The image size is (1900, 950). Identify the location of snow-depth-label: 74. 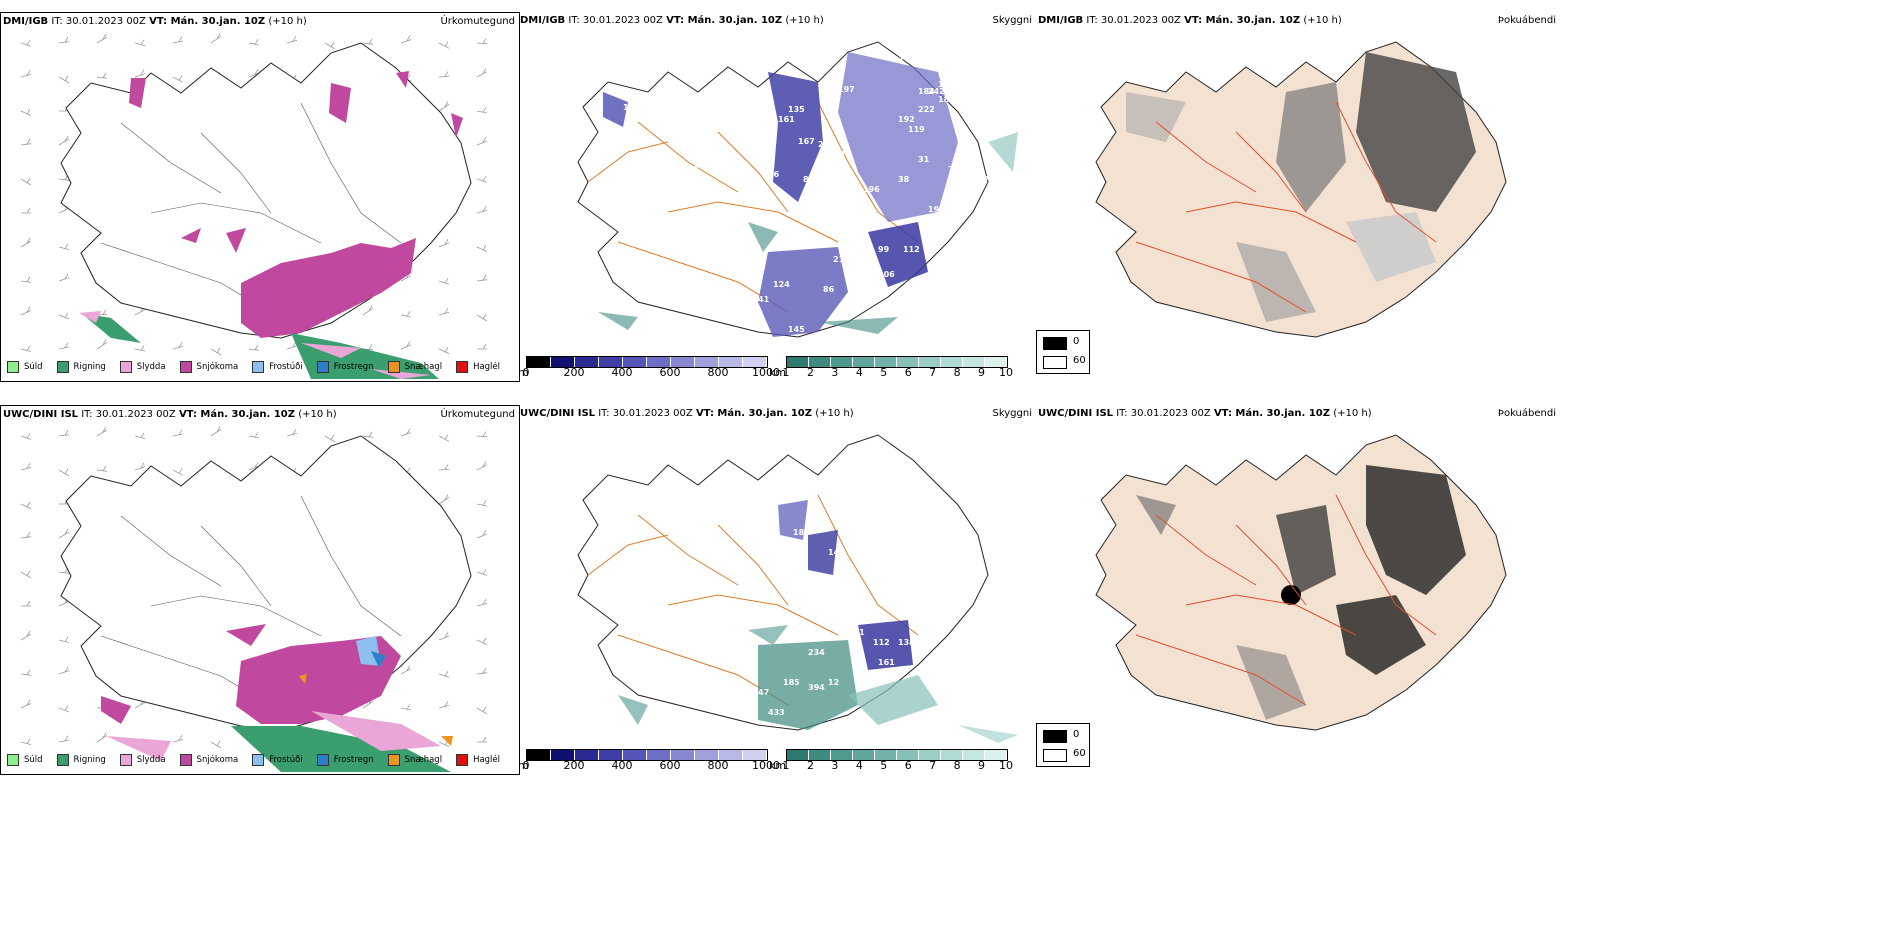
(954, 169).